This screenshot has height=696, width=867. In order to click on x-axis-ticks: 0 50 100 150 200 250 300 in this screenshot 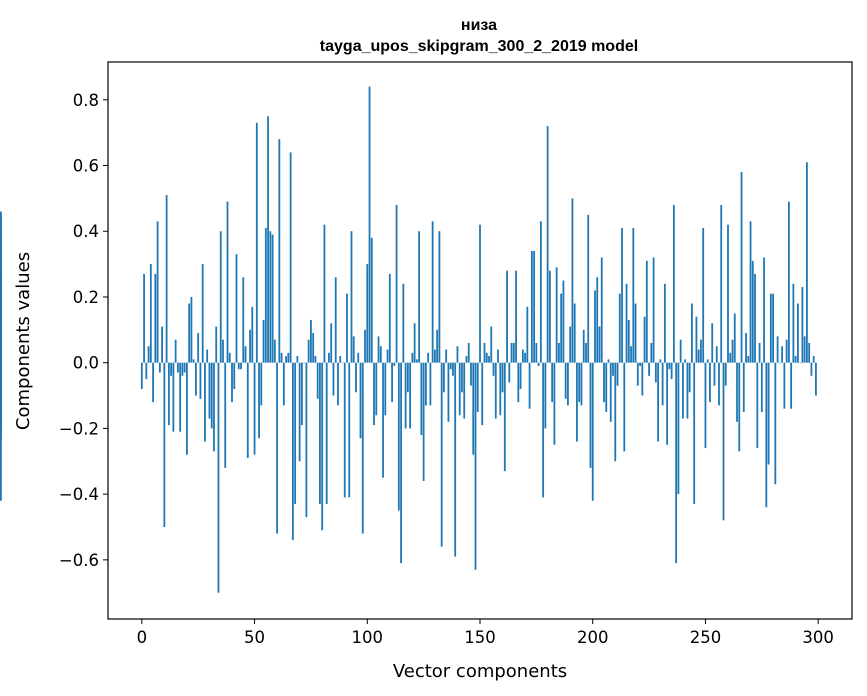, I will do `click(485, 633)`.